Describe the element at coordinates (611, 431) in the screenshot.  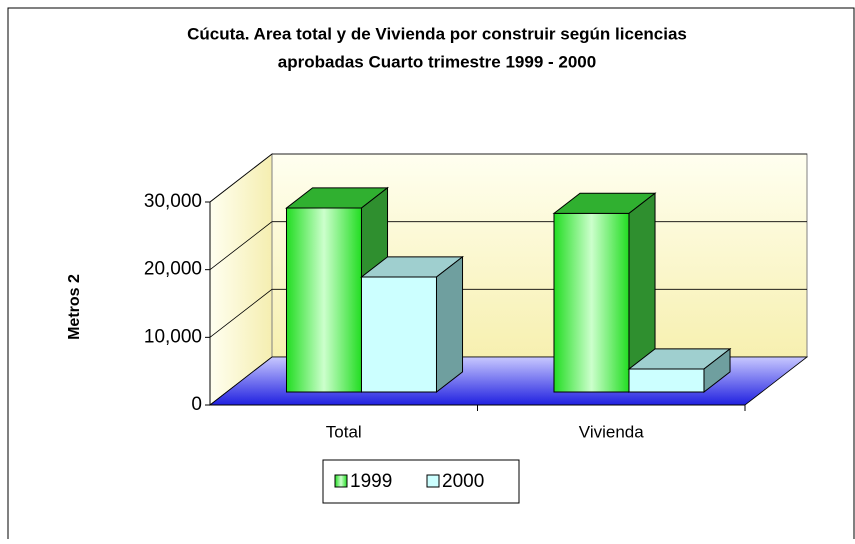
I see `x-tick-label: Vivienda` at that location.